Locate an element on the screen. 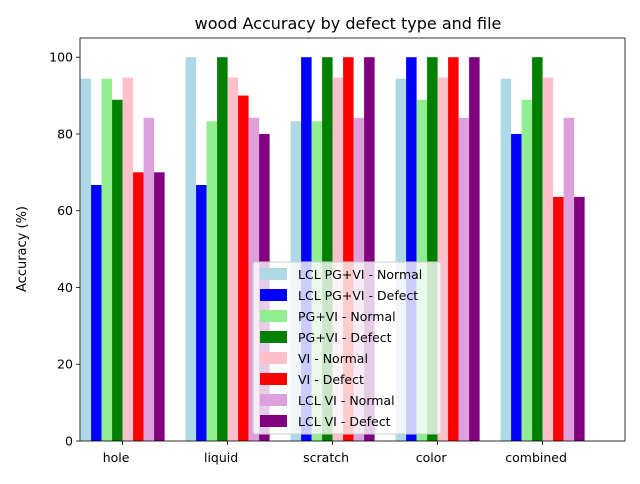 The height and width of the screenshot is (484, 640). legend-label: PG+VI - Defect is located at coordinates (345, 337).